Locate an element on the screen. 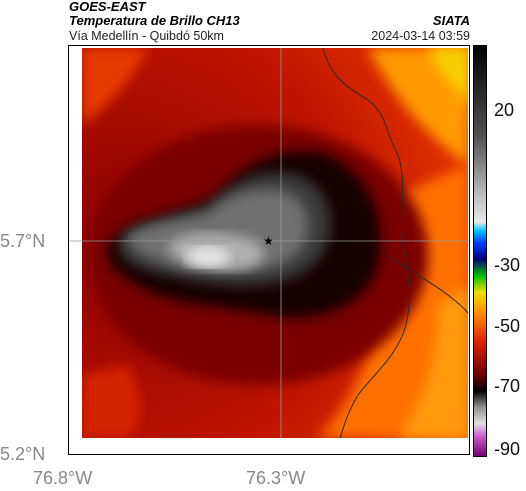 The width and height of the screenshot is (526, 491). colorbar-tick-label: -70 is located at coordinates (507, 386).